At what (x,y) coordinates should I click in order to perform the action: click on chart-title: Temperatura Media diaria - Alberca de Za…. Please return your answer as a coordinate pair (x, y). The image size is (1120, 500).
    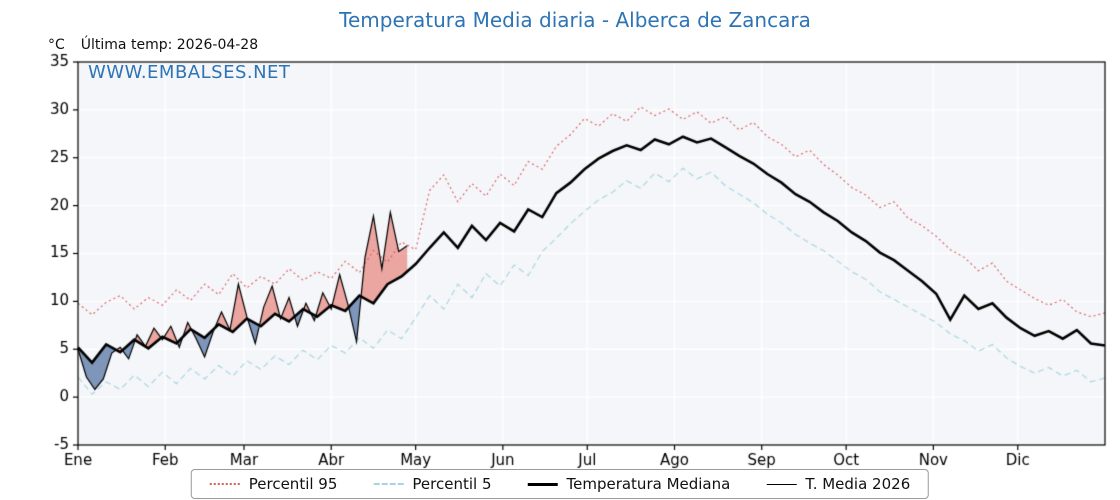
    Looking at the image, I should click on (575, 20).